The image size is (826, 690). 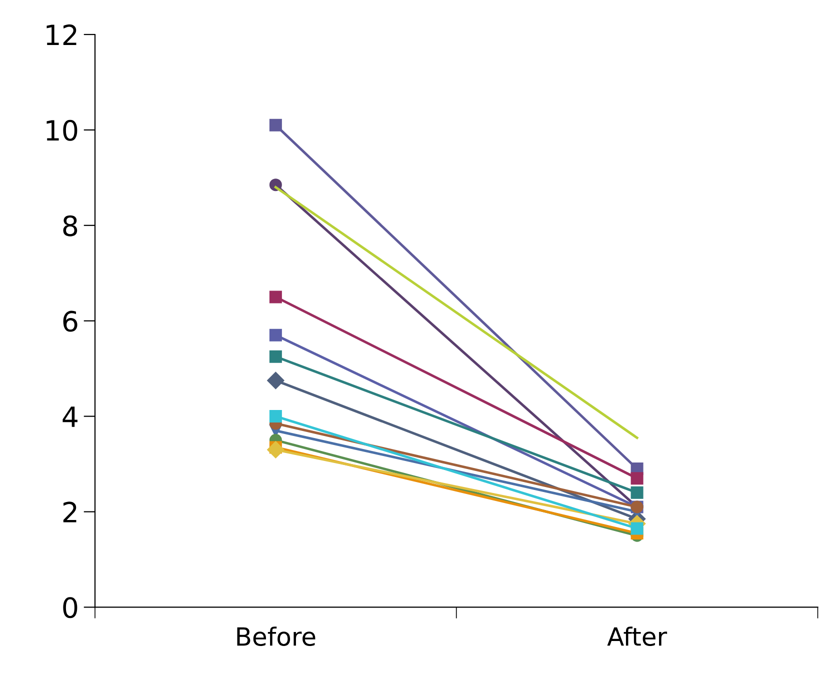 What do you see at coordinates (62, 130) in the screenshot?
I see `y-tick-label: 10` at bounding box center [62, 130].